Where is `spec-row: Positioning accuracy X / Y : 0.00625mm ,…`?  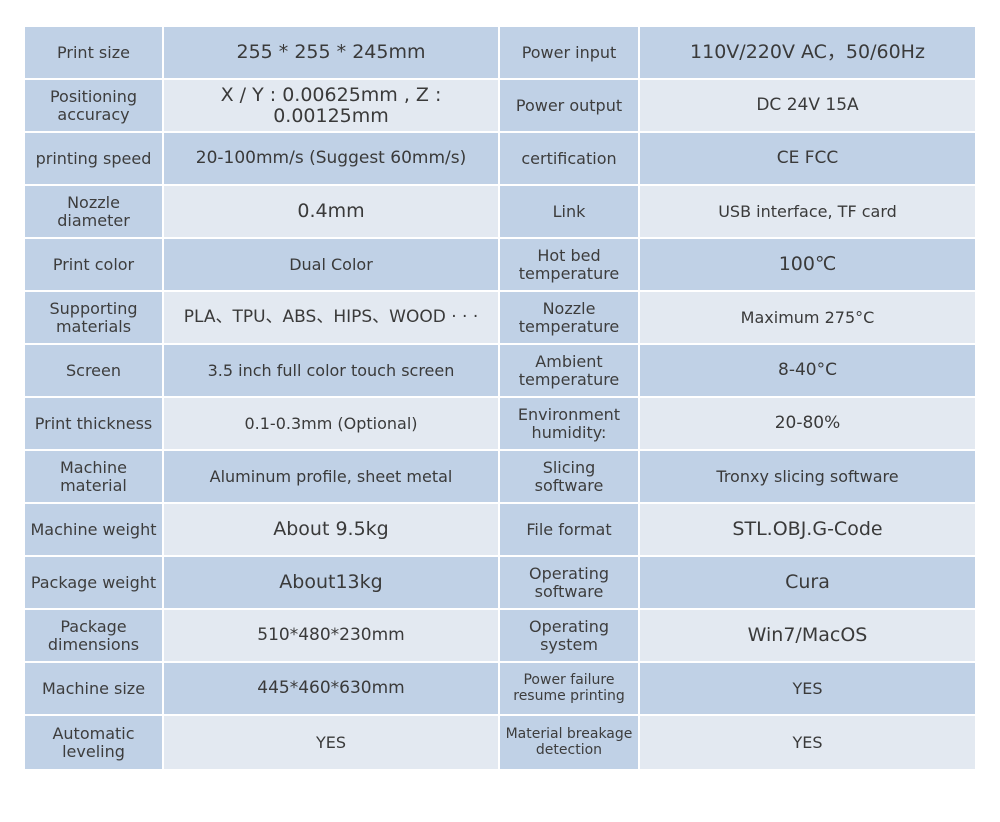
spec-row: Positioning accuracy X / Y : 0.00625mm ,… is located at coordinates (500, 106).